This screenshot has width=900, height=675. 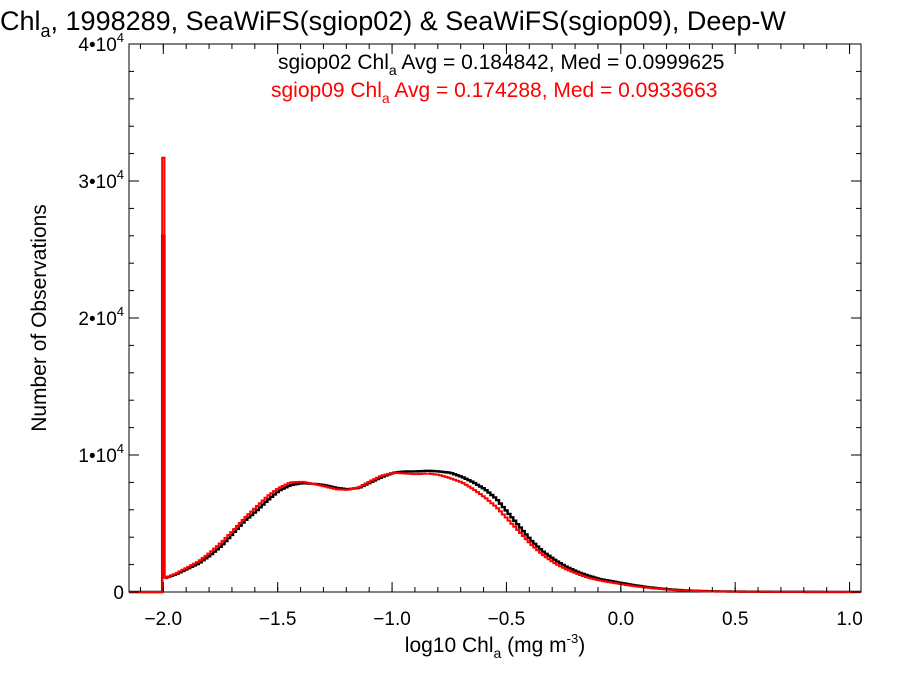 I want to click on y-tick-label: 3•104, so click(x=101, y=180).